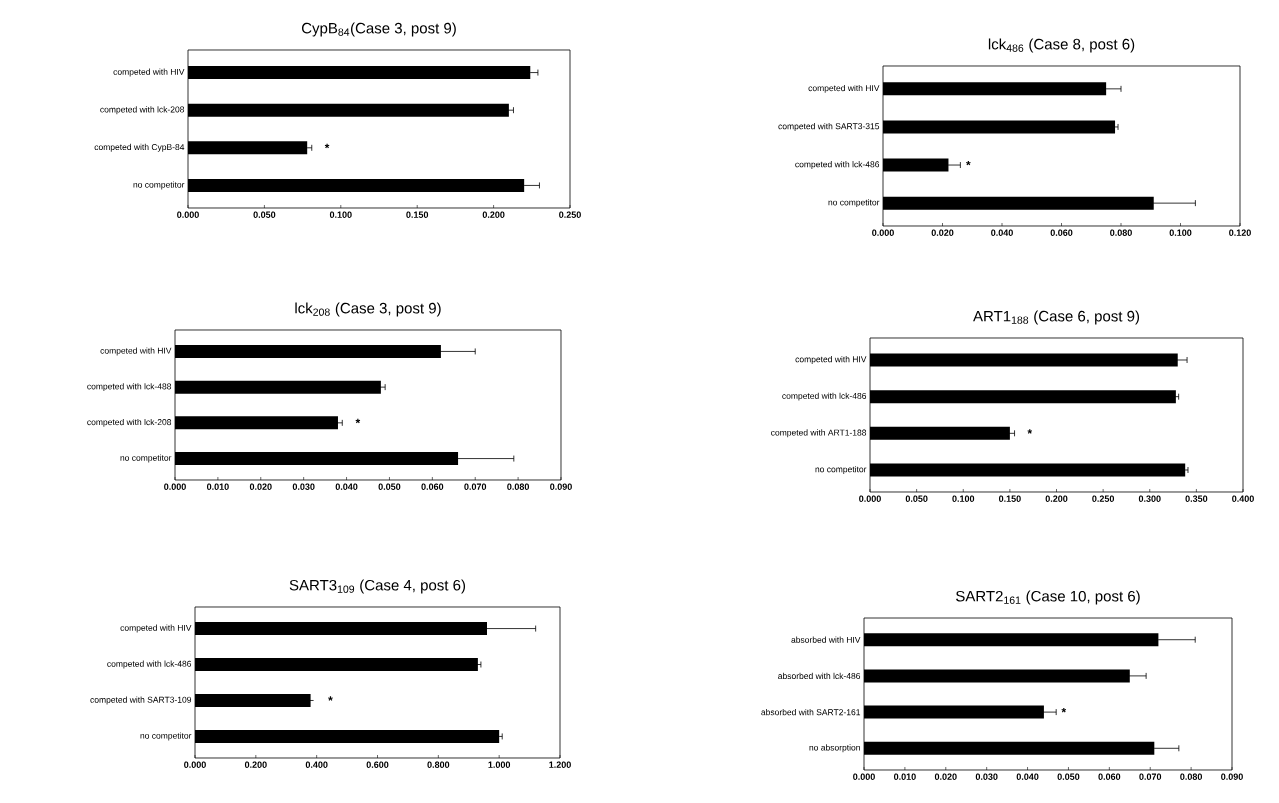  Describe the element at coordinates (834, 748) in the screenshot. I see `y-tick-label: no absorption` at that location.